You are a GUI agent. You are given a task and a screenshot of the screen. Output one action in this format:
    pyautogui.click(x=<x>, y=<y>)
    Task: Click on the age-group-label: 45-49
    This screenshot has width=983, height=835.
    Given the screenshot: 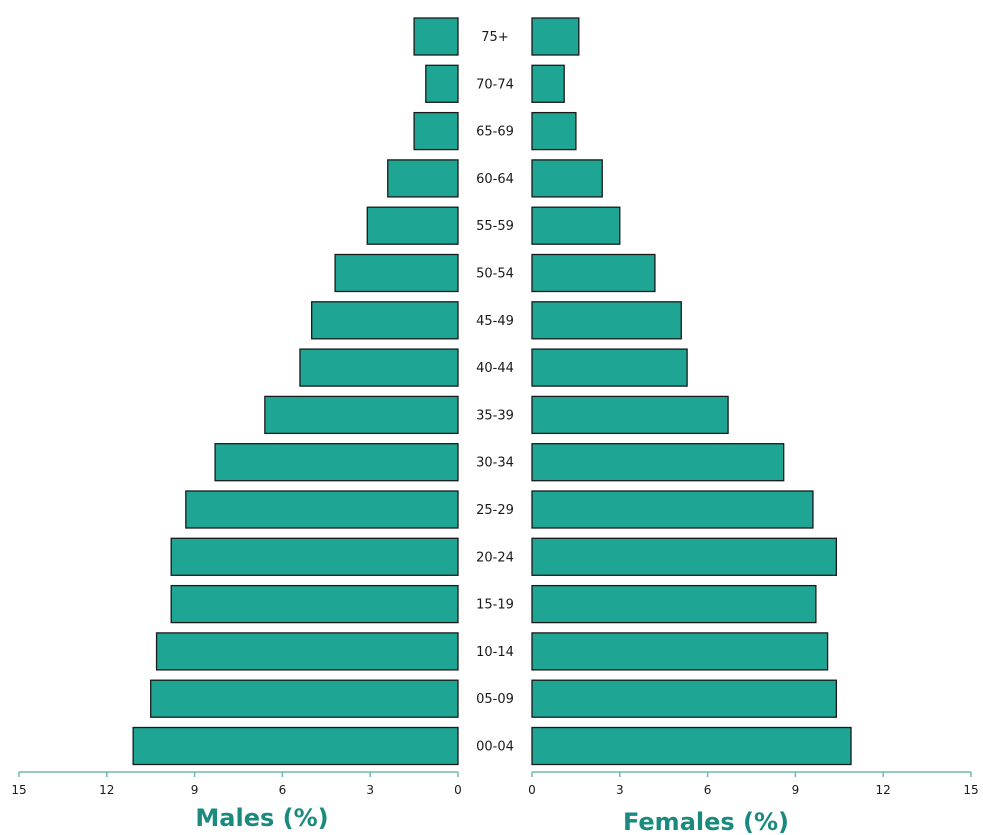 What is the action you would take?
    pyautogui.click(x=495, y=321)
    